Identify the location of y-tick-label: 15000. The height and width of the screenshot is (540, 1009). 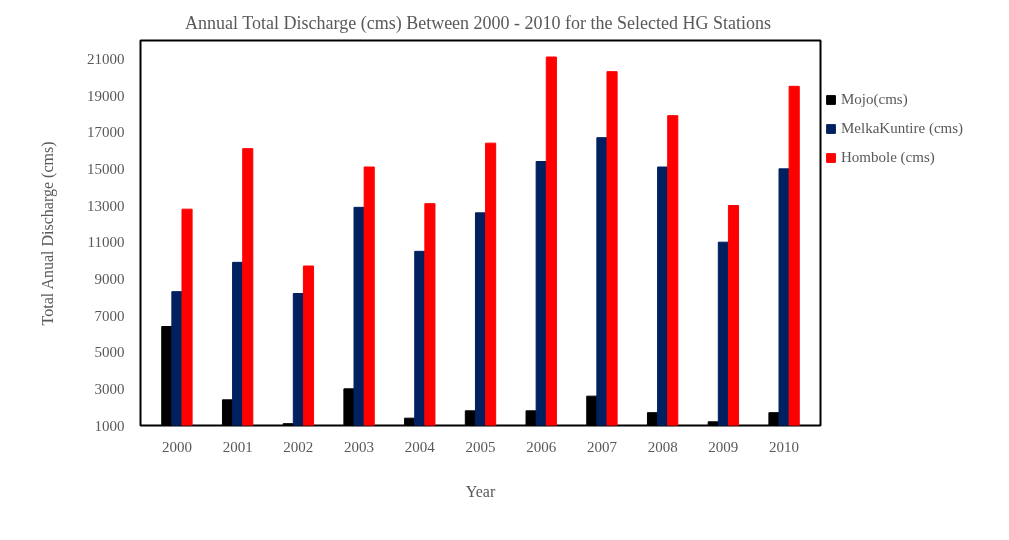
(106, 168).